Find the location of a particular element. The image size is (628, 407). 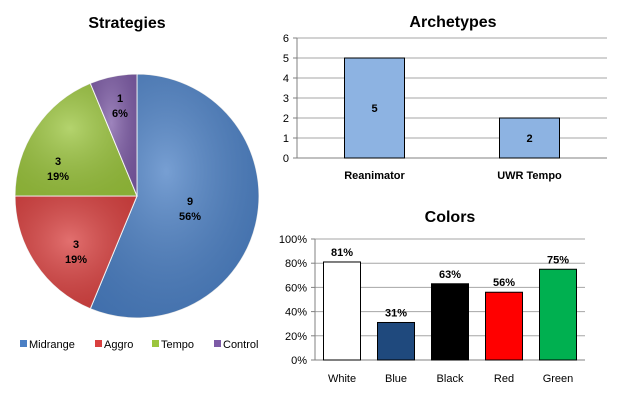

archetypes-y-tick-label: 3 is located at coordinates (286, 99).